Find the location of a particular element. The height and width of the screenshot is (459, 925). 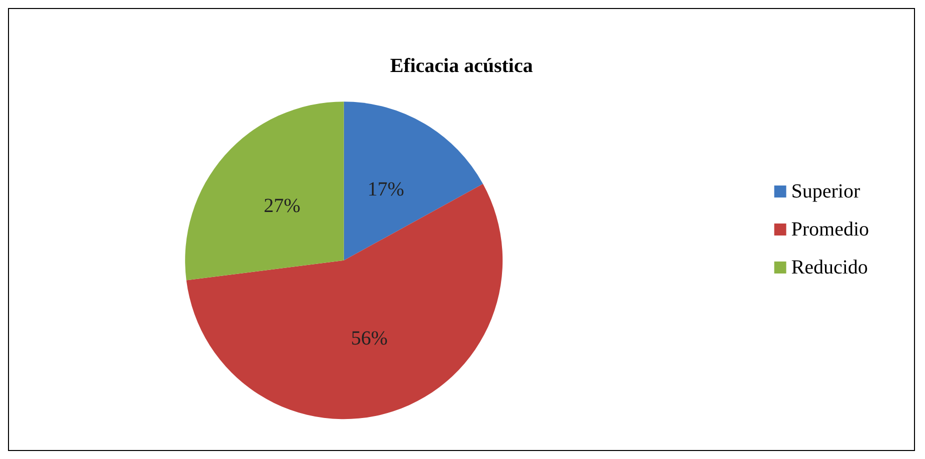

legend-label: Promedio is located at coordinates (830, 229).